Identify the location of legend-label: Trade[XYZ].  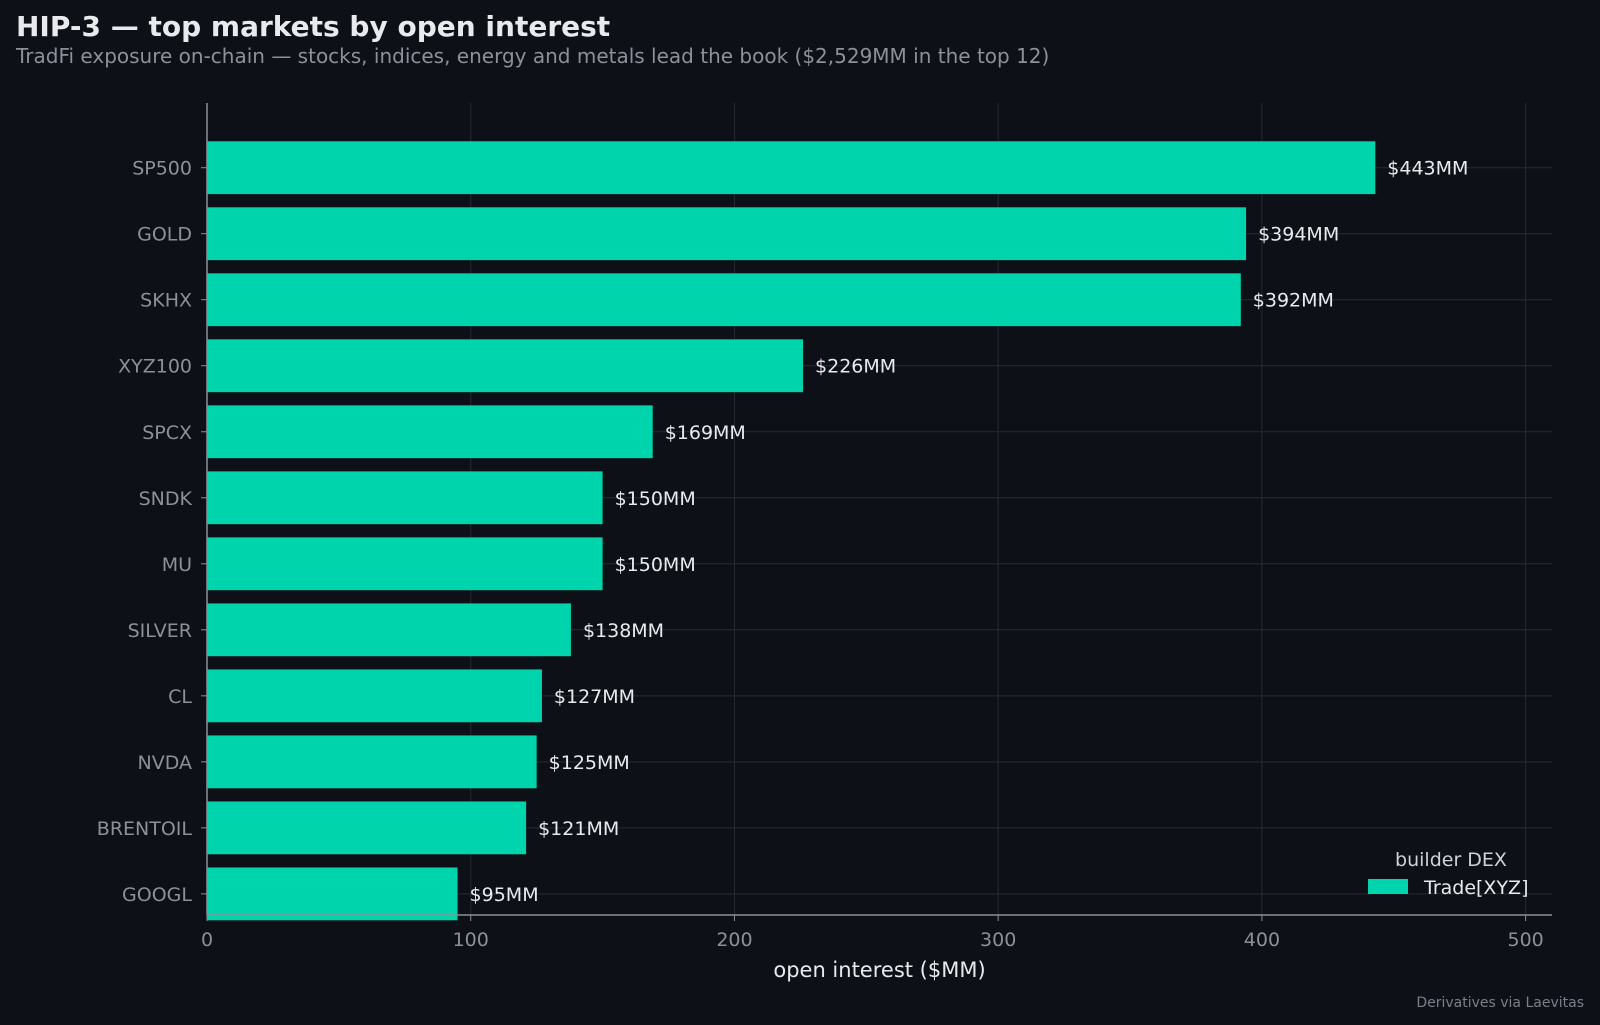
(1475, 888).